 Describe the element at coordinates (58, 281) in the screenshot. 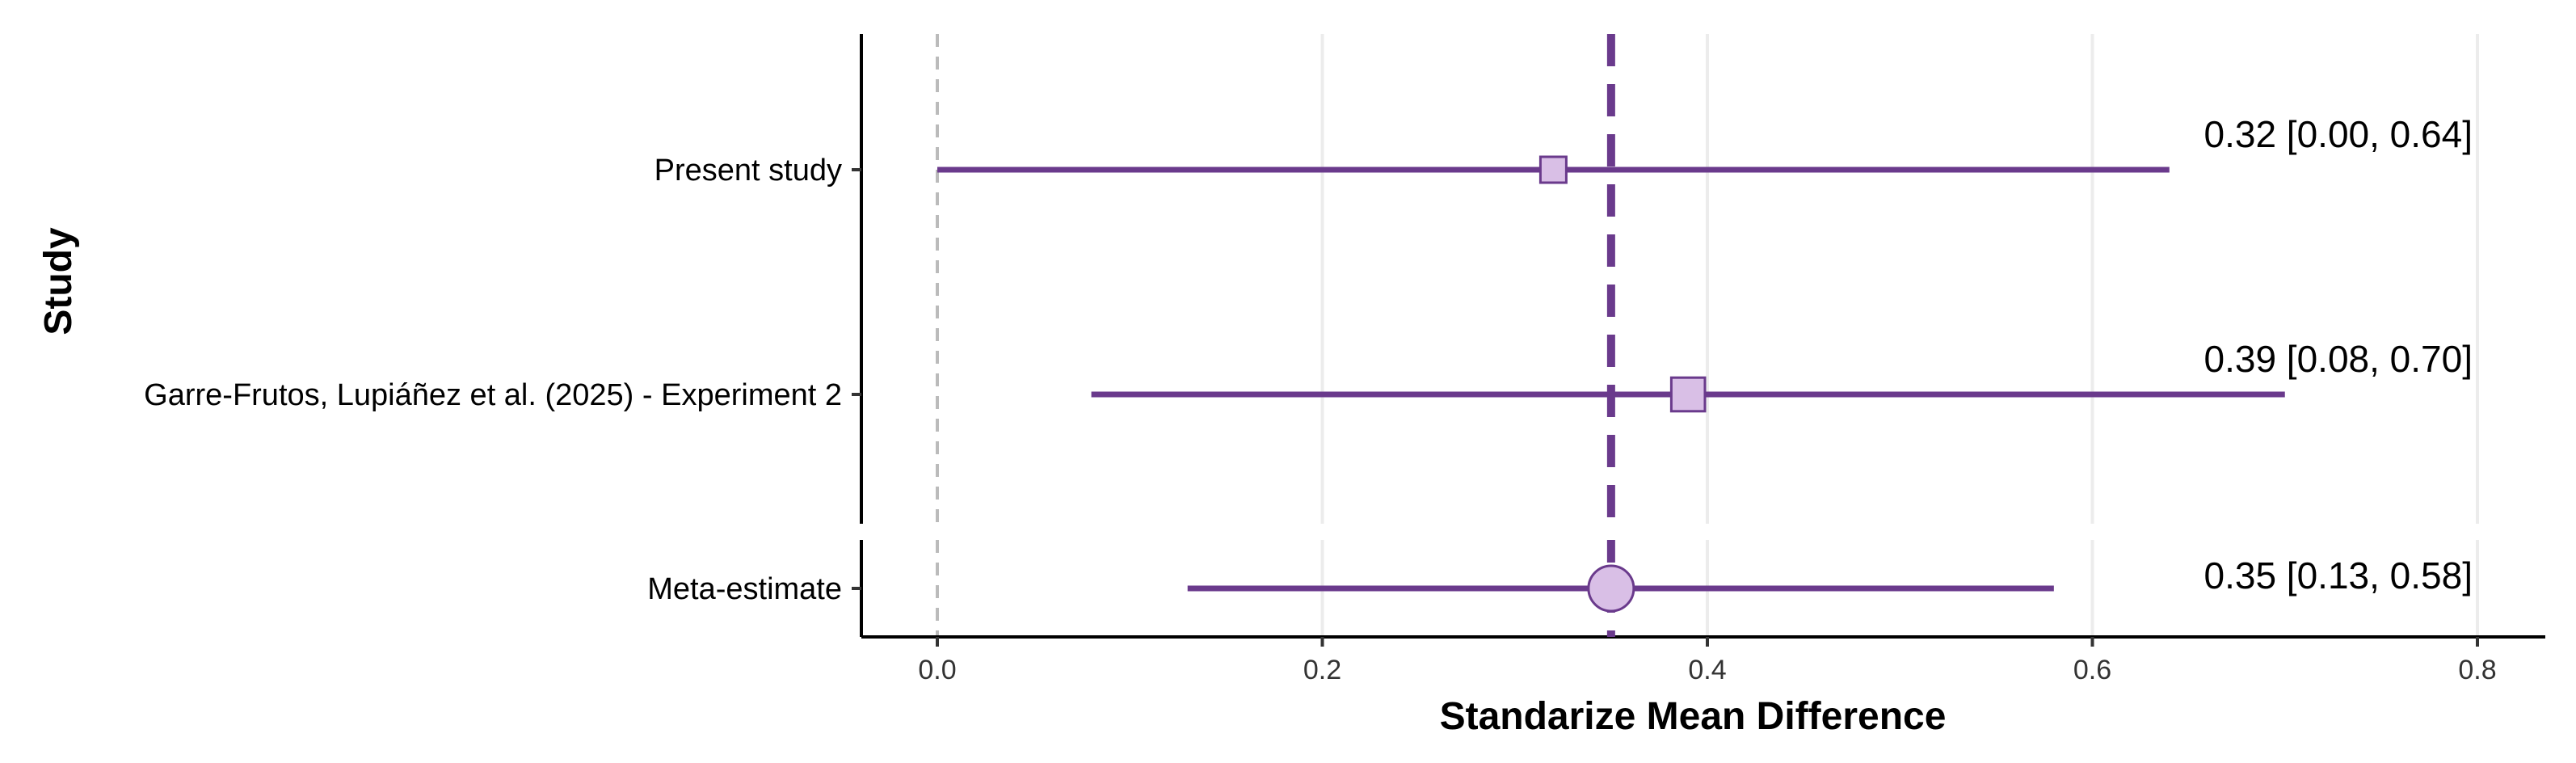

I see `y-axis-title: Study` at that location.